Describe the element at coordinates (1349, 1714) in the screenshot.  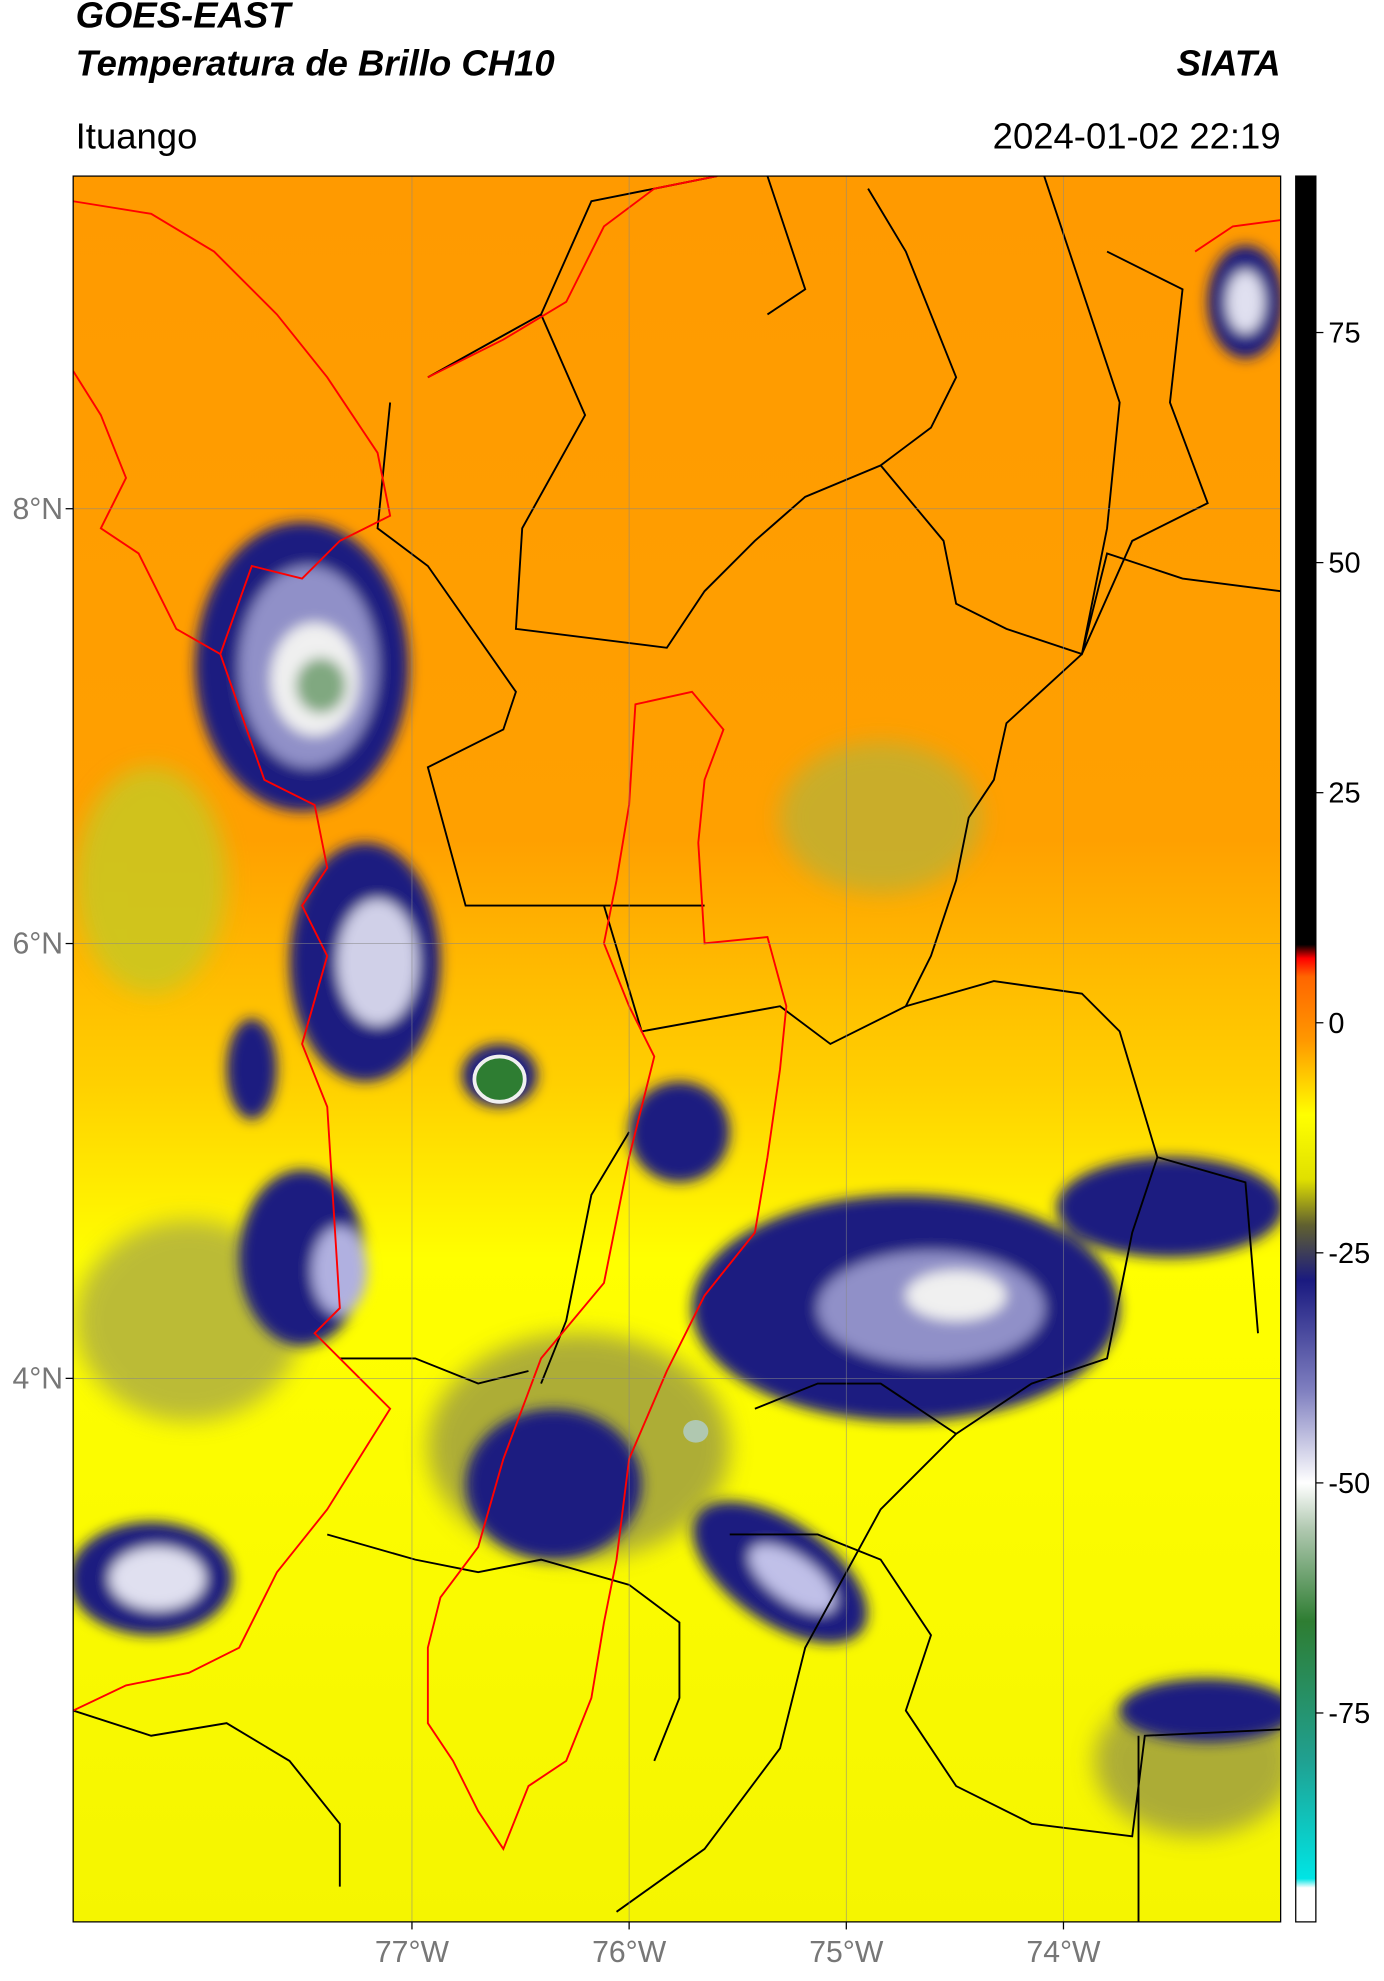
I see `colorbar-tick-label: -75` at that location.